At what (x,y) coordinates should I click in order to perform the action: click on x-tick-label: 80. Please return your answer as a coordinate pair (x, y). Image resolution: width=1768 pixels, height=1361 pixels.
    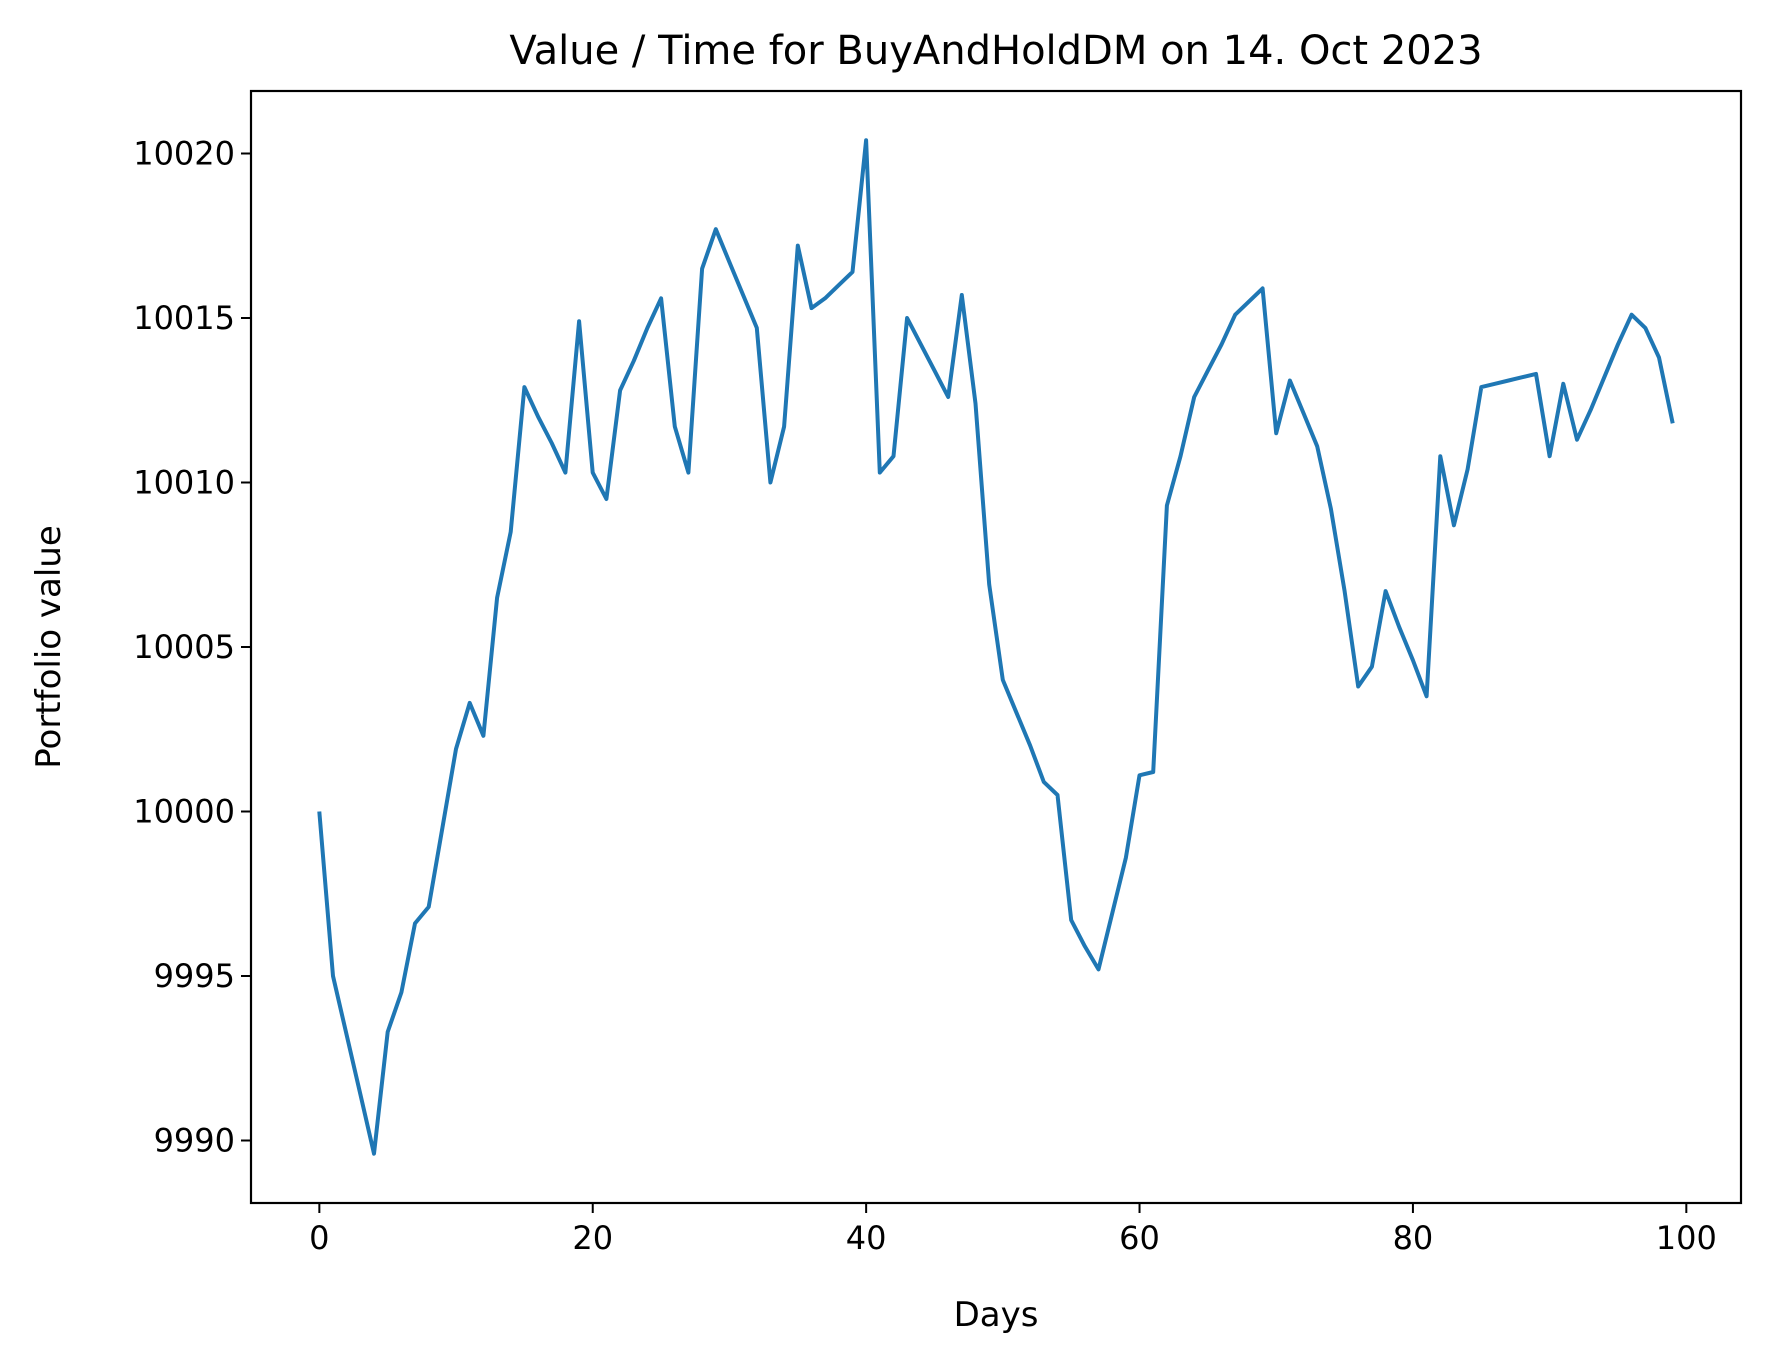
    Looking at the image, I should click on (1413, 1238).